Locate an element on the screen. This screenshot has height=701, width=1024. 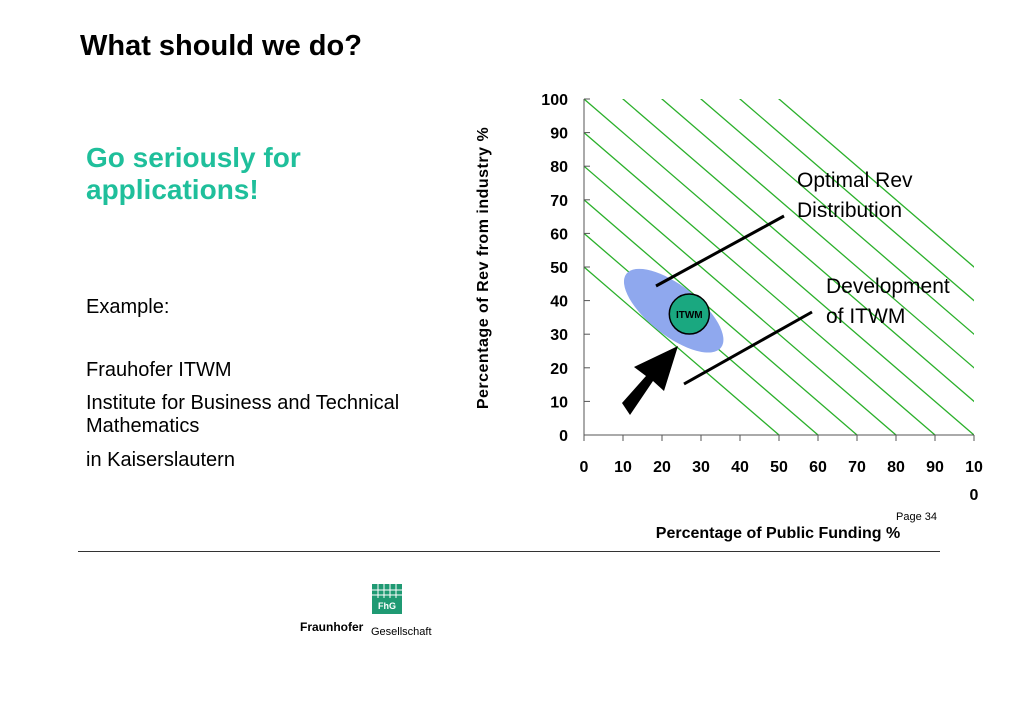
y-tick-label: 40 is located at coordinates (559, 302).